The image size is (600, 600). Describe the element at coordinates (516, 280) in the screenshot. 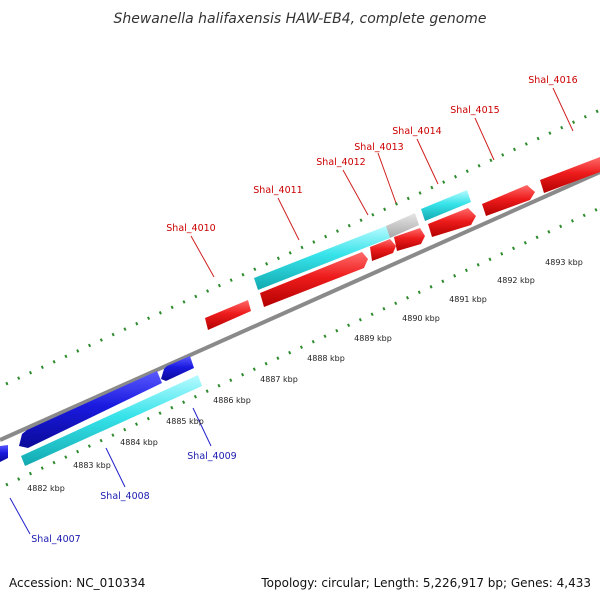

I see `scale-label: 4892 kbp` at that location.